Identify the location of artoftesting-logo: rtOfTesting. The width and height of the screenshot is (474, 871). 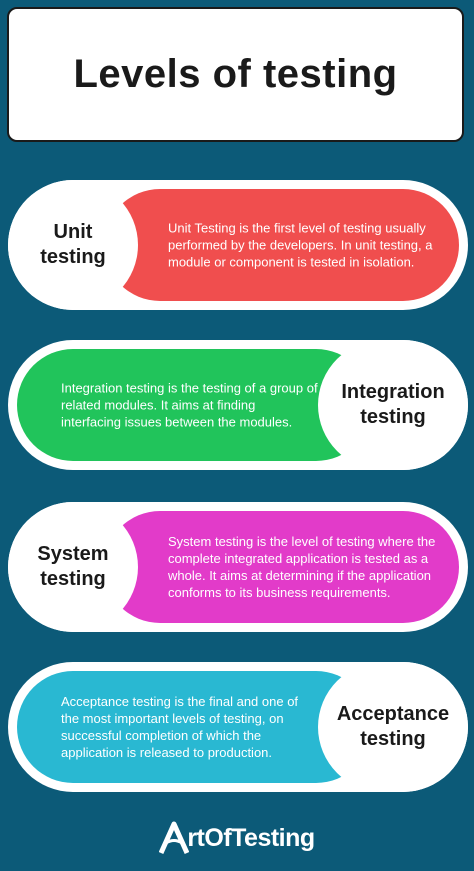
(237, 838).